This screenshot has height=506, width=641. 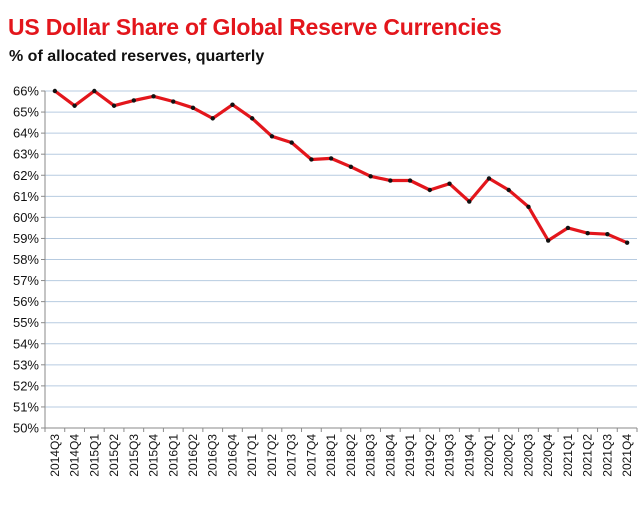 What do you see at coordinates (26, 112) in the screenshot?
I see `y-tick-label: 65%` at bounding box center [26, 112].